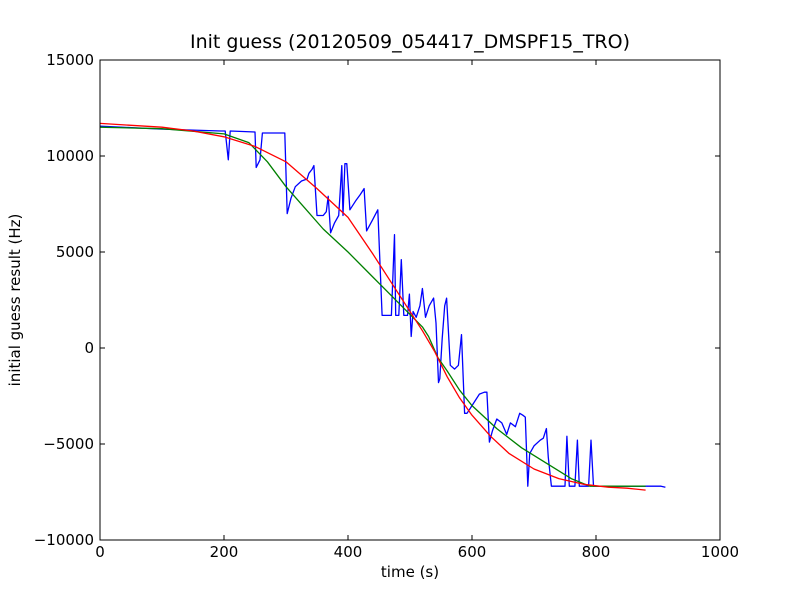 This screenshot has height=600, width=800. What do you see at coordinates (68, 444) in the screenshot?
I see `y-tick-label: −5000` at bounding box center [68, 444].